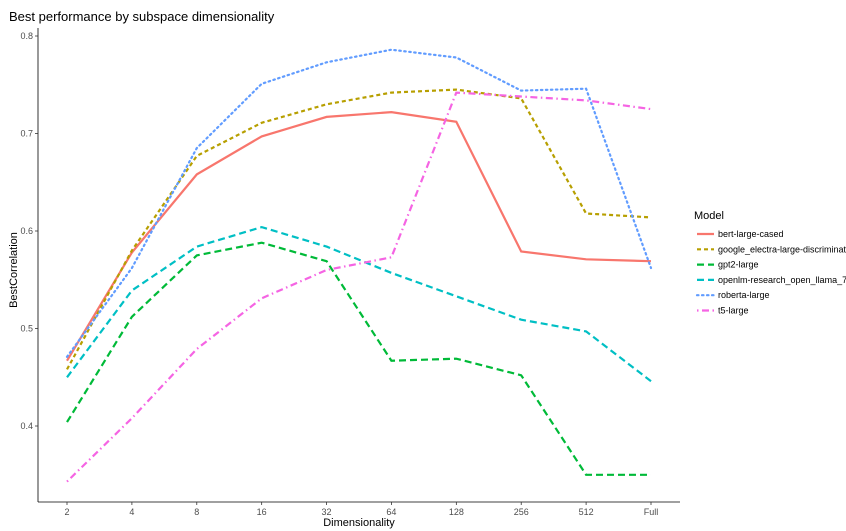 This screenshot has height=531, width=846. What do you see at coordinates (26, 231) in the screenshot?
I see `y-tick-label: 0.6` at bounding box center [26, 231].